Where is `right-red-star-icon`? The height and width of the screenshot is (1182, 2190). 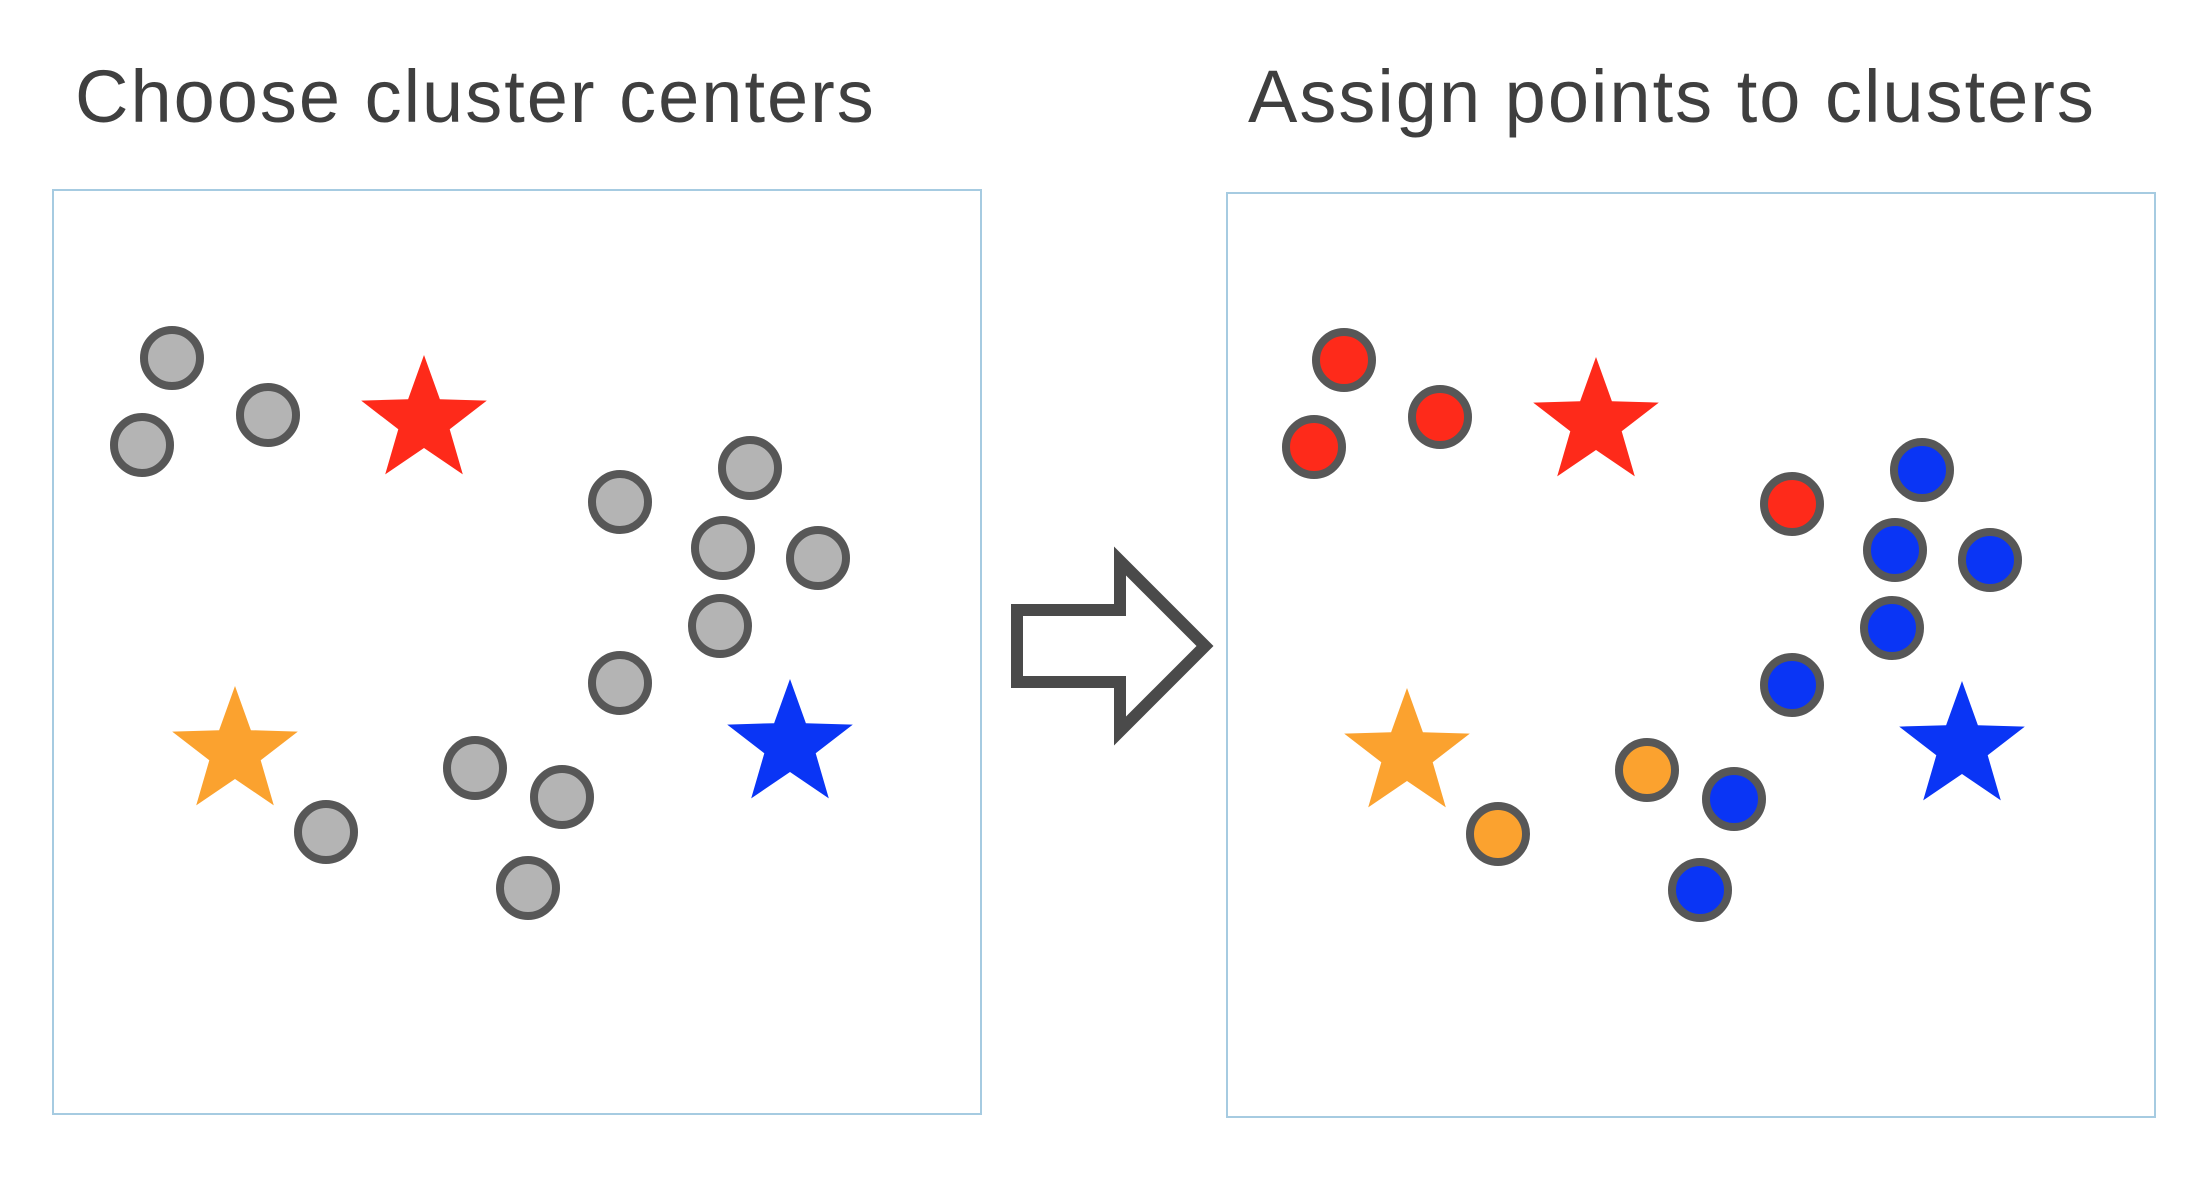
right-red-star-icon is located at coordinates (1596, 416).